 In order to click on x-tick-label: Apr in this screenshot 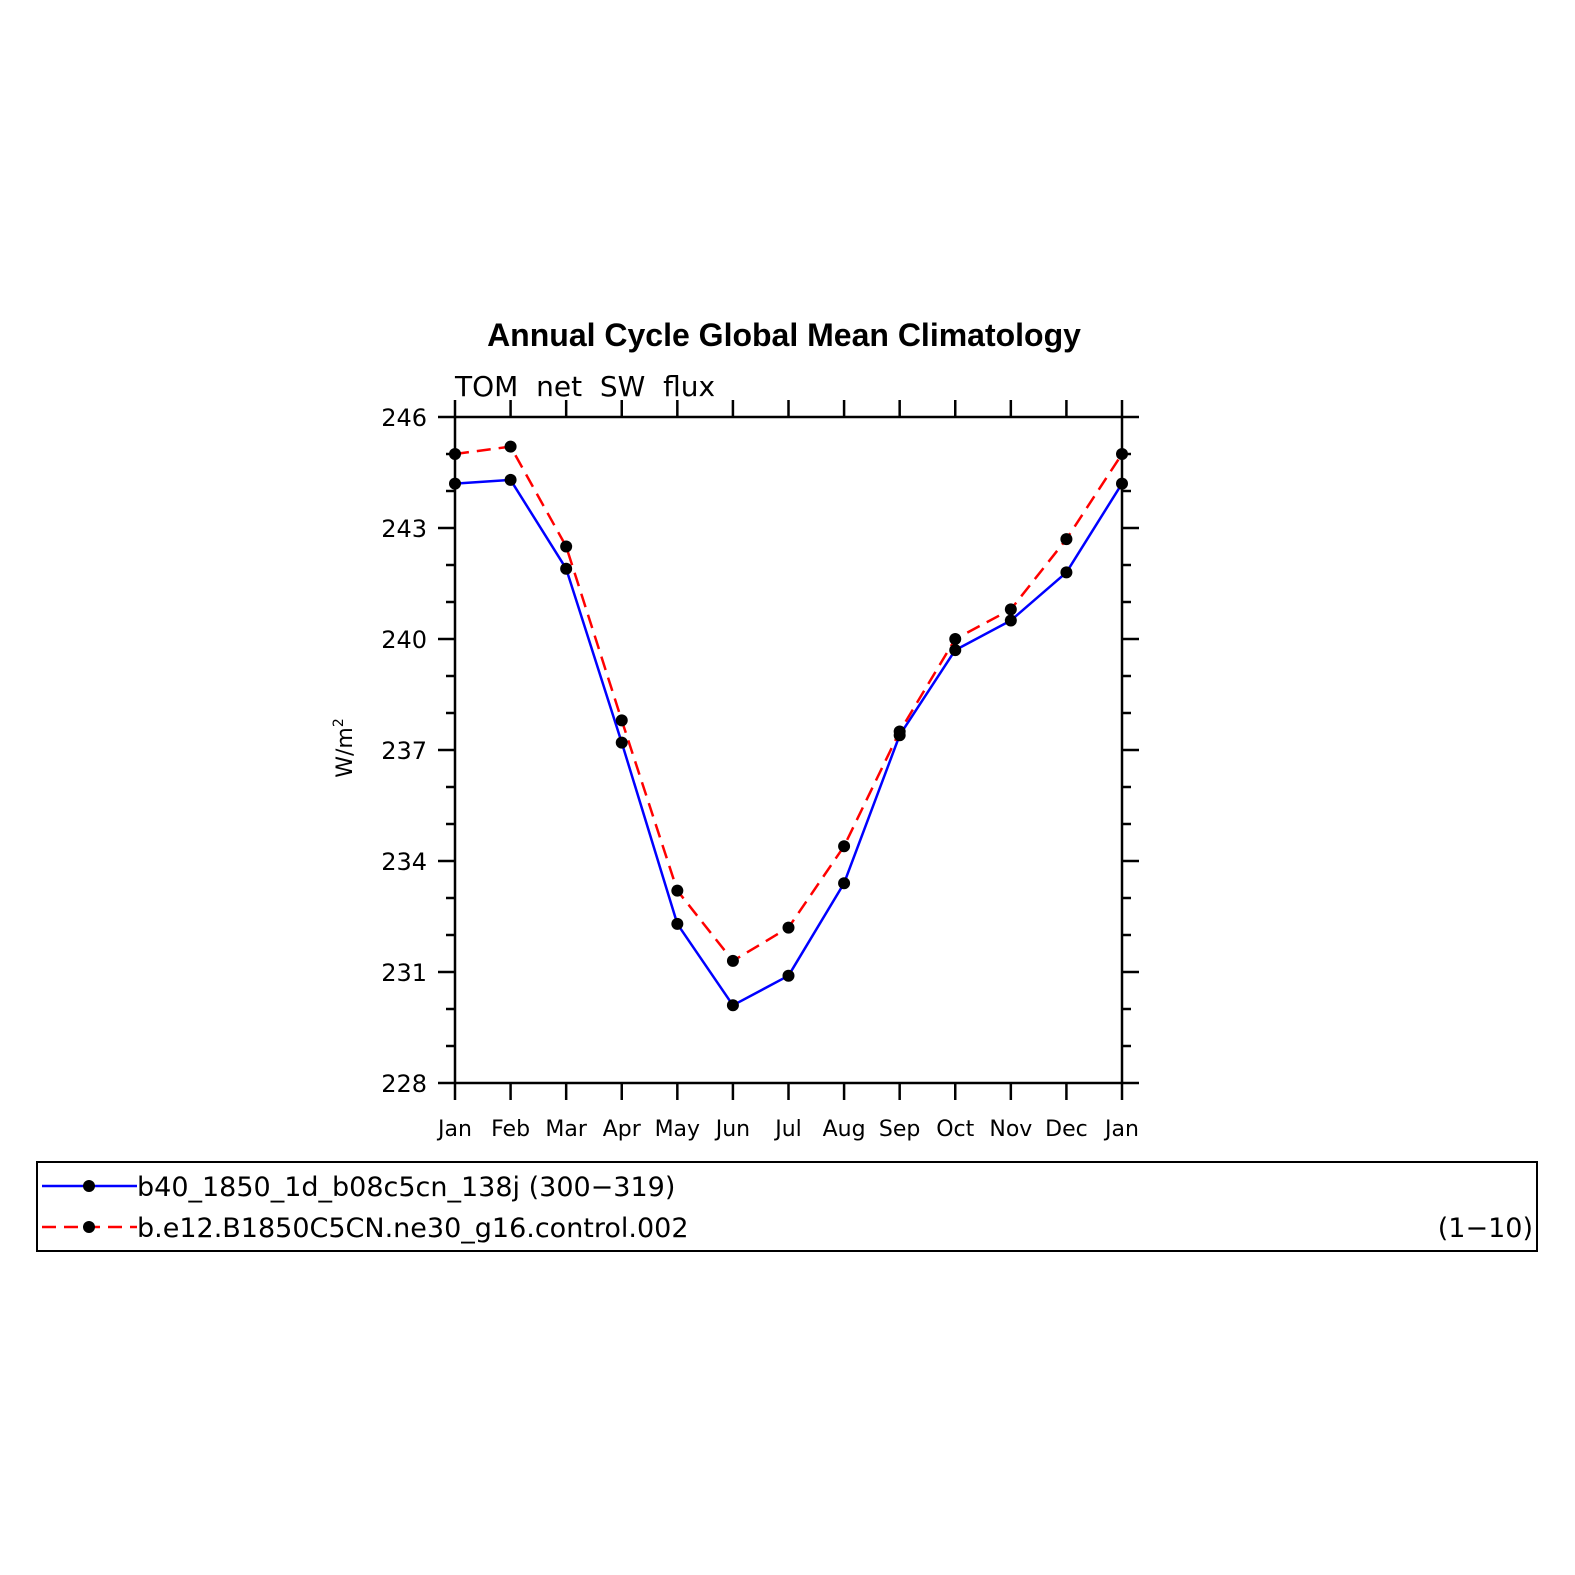, I will do `click(622, 1129)`.